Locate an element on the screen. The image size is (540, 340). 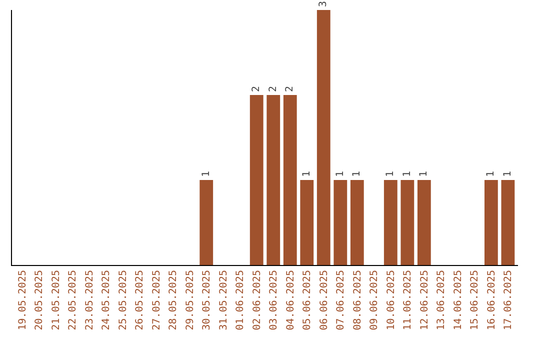
x-tick-label: 03.06.2025 is located at coordinates (274, 300).